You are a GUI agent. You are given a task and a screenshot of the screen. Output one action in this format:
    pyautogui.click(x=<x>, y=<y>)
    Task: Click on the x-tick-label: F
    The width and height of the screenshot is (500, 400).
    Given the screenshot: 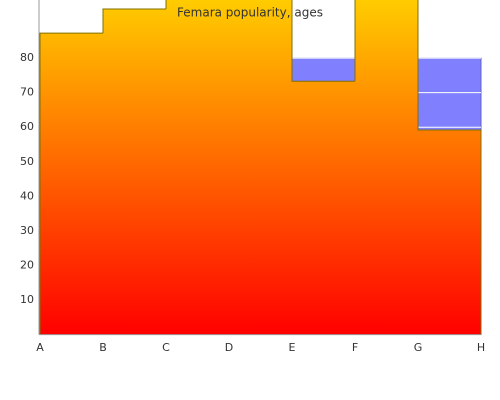 What is the action you would take?
    pyautogui.click(x=355, y=347)
    